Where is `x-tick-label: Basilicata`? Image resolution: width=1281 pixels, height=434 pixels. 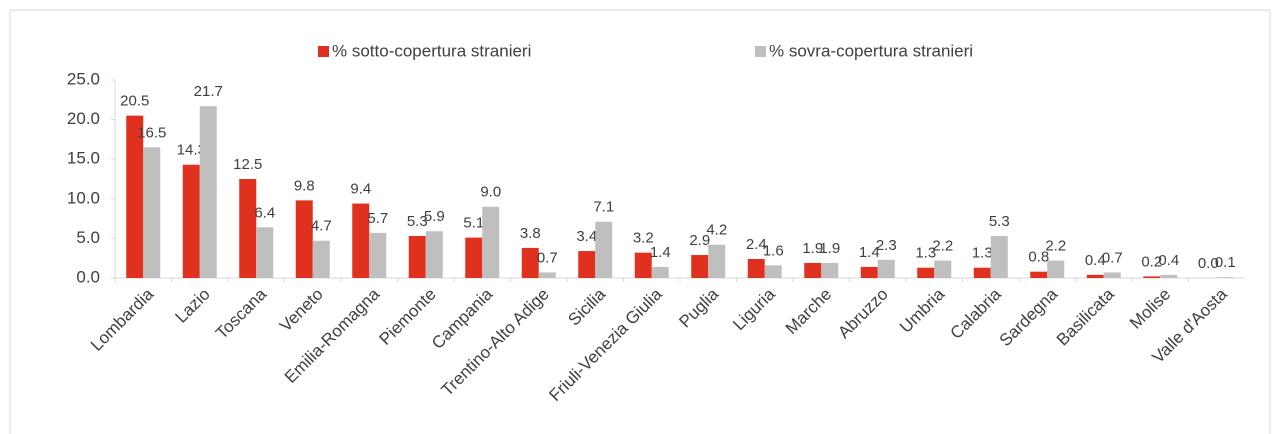
x-tick-label: Basilicata is located at coordinates (1085, 316).